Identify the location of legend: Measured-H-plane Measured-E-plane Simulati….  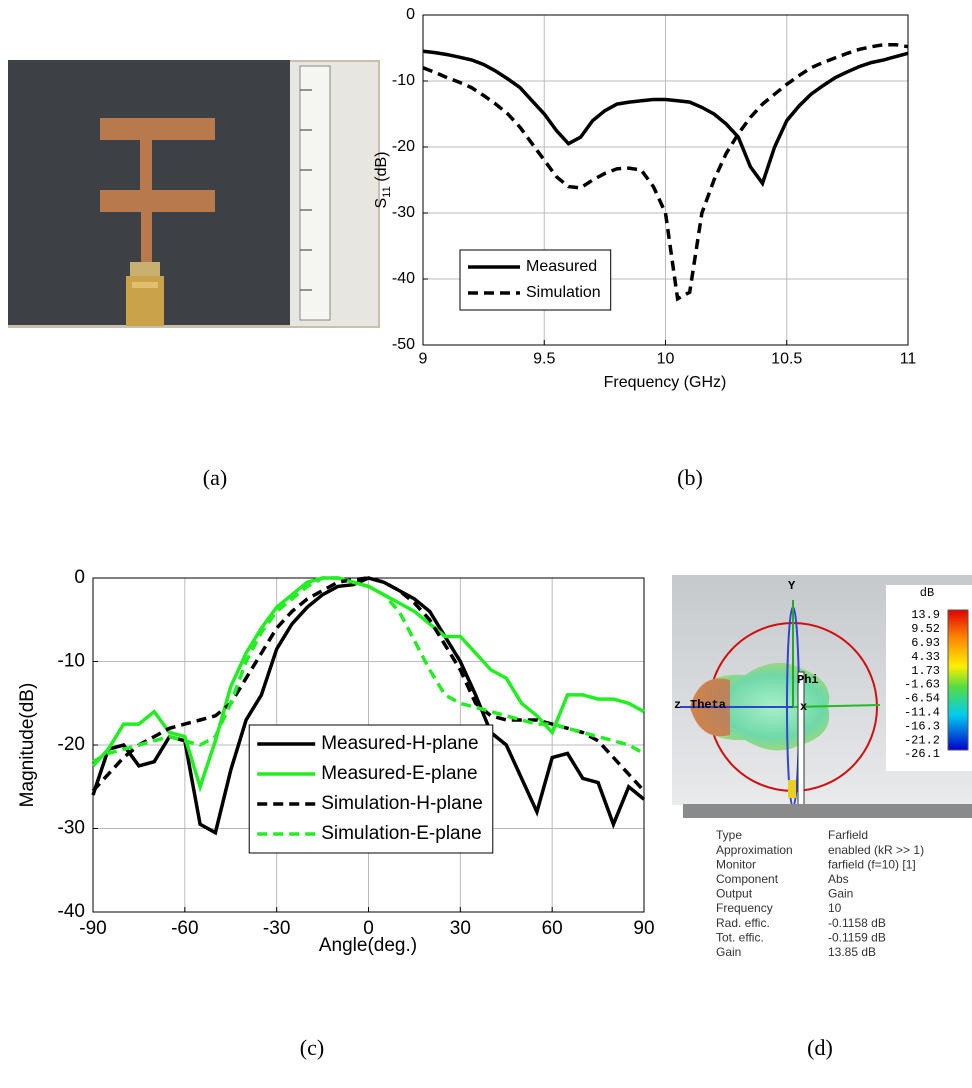
(371, 789).